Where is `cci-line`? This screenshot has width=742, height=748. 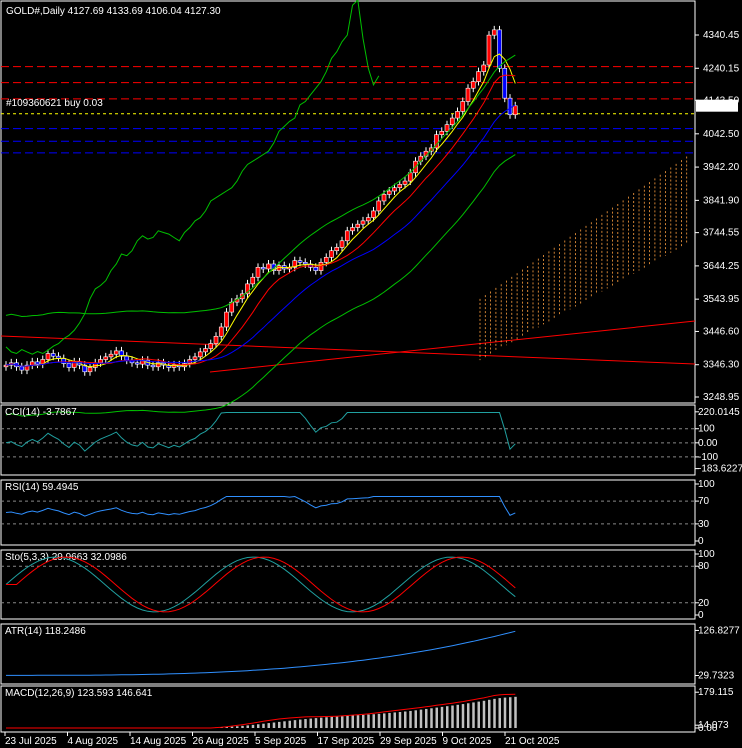
cci-line is located at coordinates (260, 432).